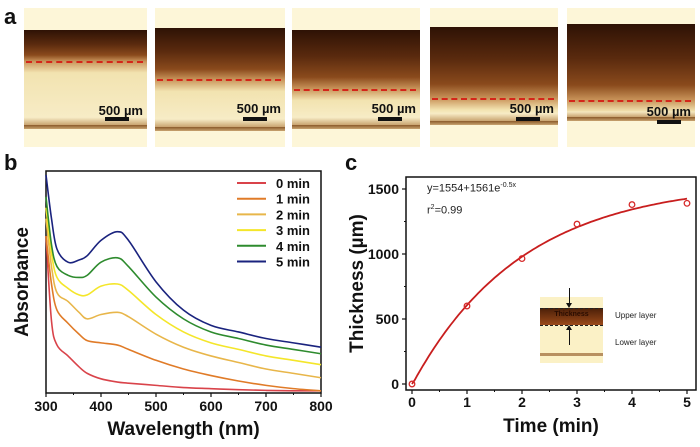 The image size is (700, 447). I want to click on fit-equation-exponent: -0.5x, so click(508, 185).